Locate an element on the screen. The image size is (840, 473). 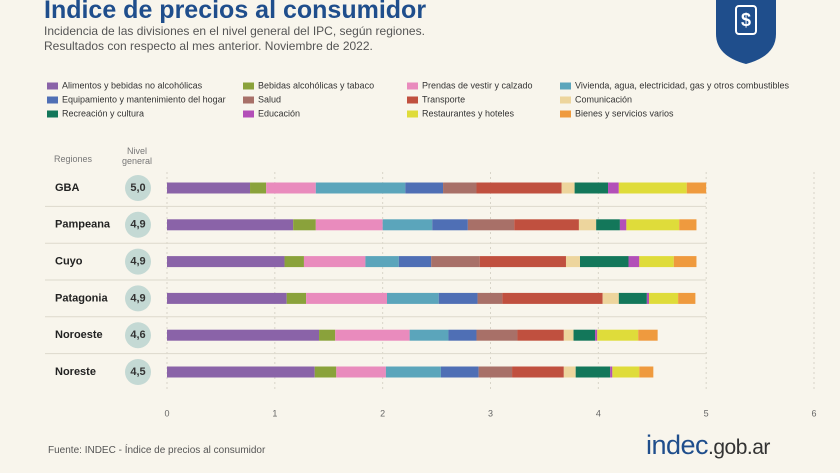
legend-label: Equipamiento y mantenimiento del hogar is located at coordinates (144, 99).